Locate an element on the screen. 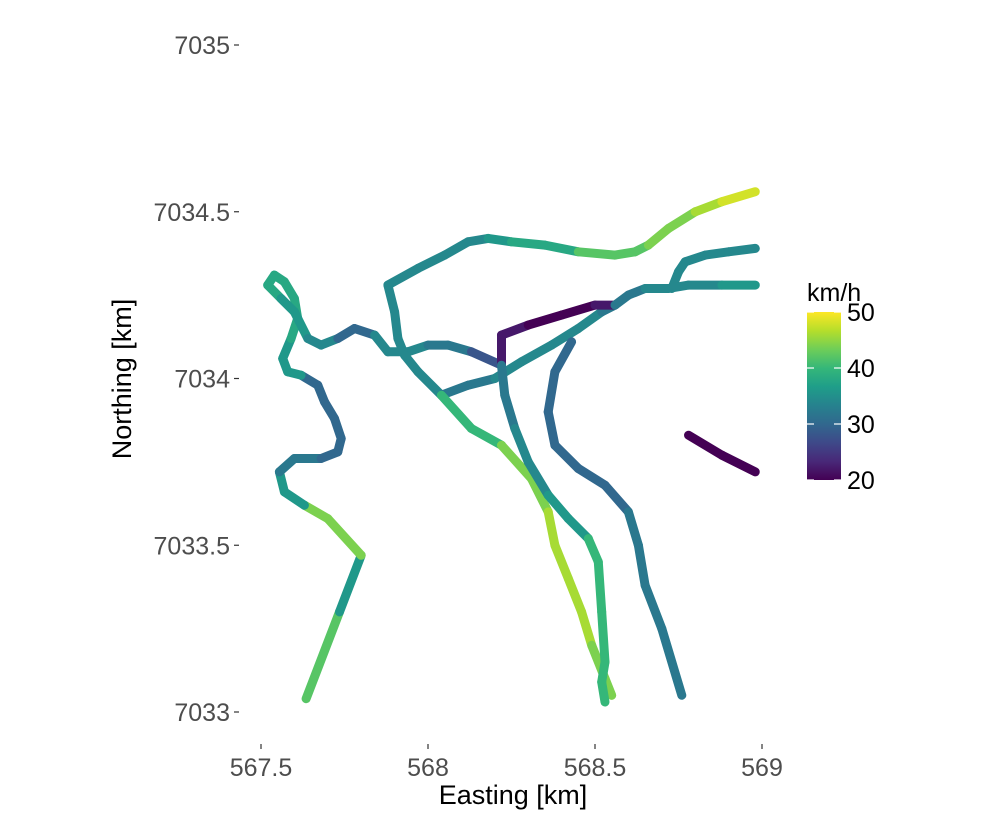 This screenshot has height=823, width=997. y-axis-title: Northing [km] is located at coordinates (122, 379).